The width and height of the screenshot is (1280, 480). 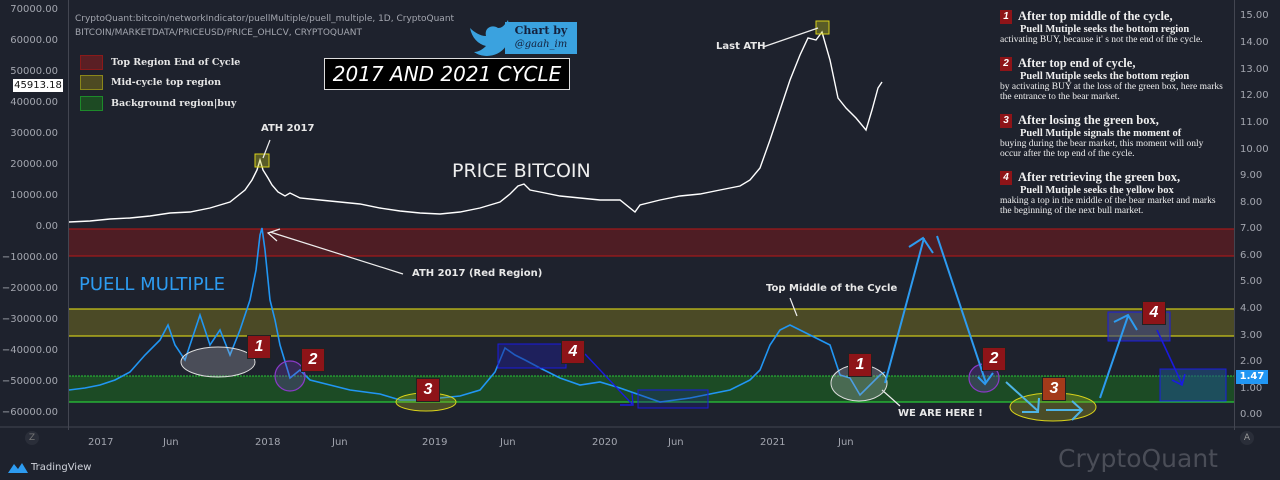 I want to click on x-axis-tick: 2021, so click(x=773, y=442).